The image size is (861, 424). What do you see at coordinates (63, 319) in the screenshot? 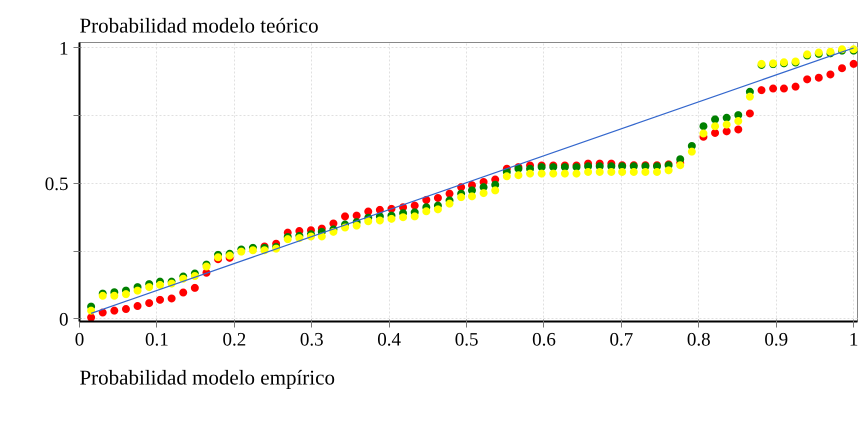
I see `y-tick-label: 0` at bounding box center [63, 319].